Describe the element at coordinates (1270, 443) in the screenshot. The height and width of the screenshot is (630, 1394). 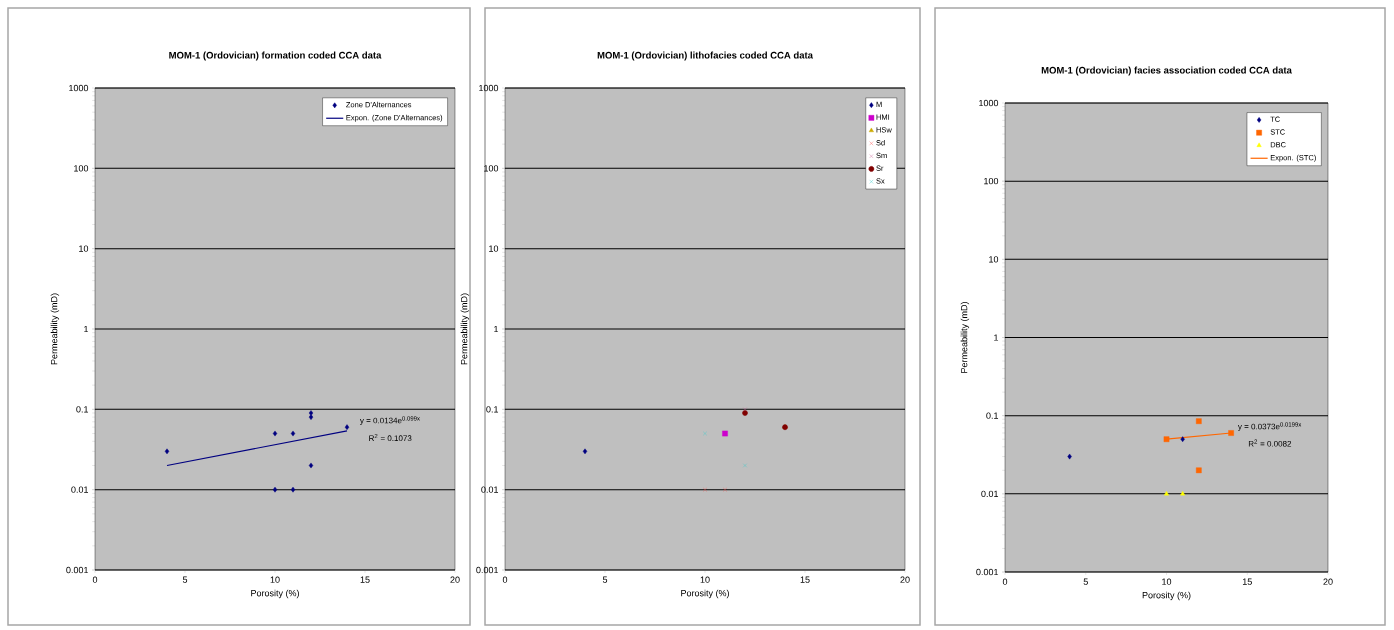
I see `annotation: R$^{2}$ = 0.0082` at that location.